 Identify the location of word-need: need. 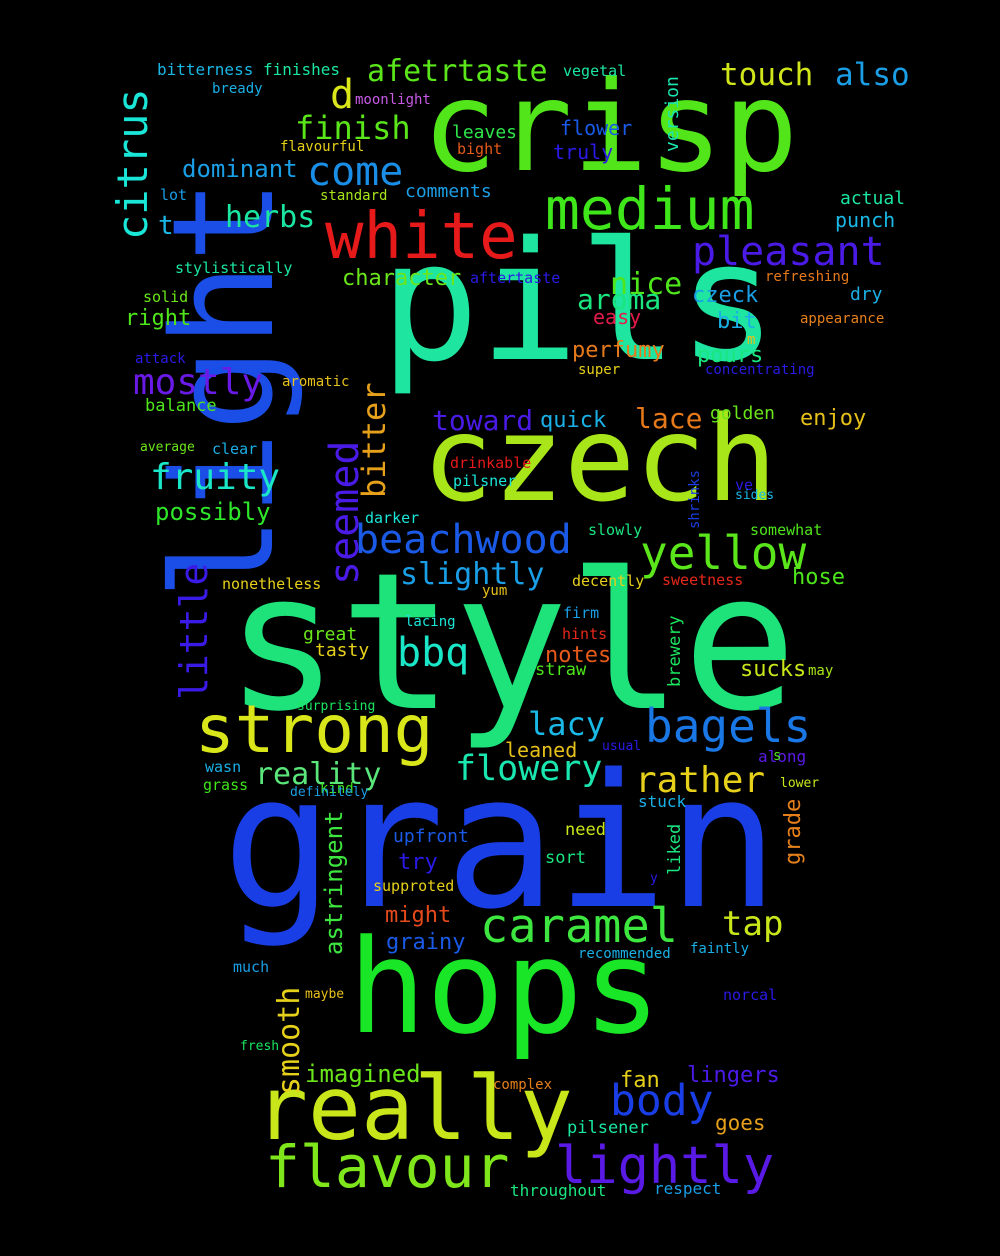
(585, 830).